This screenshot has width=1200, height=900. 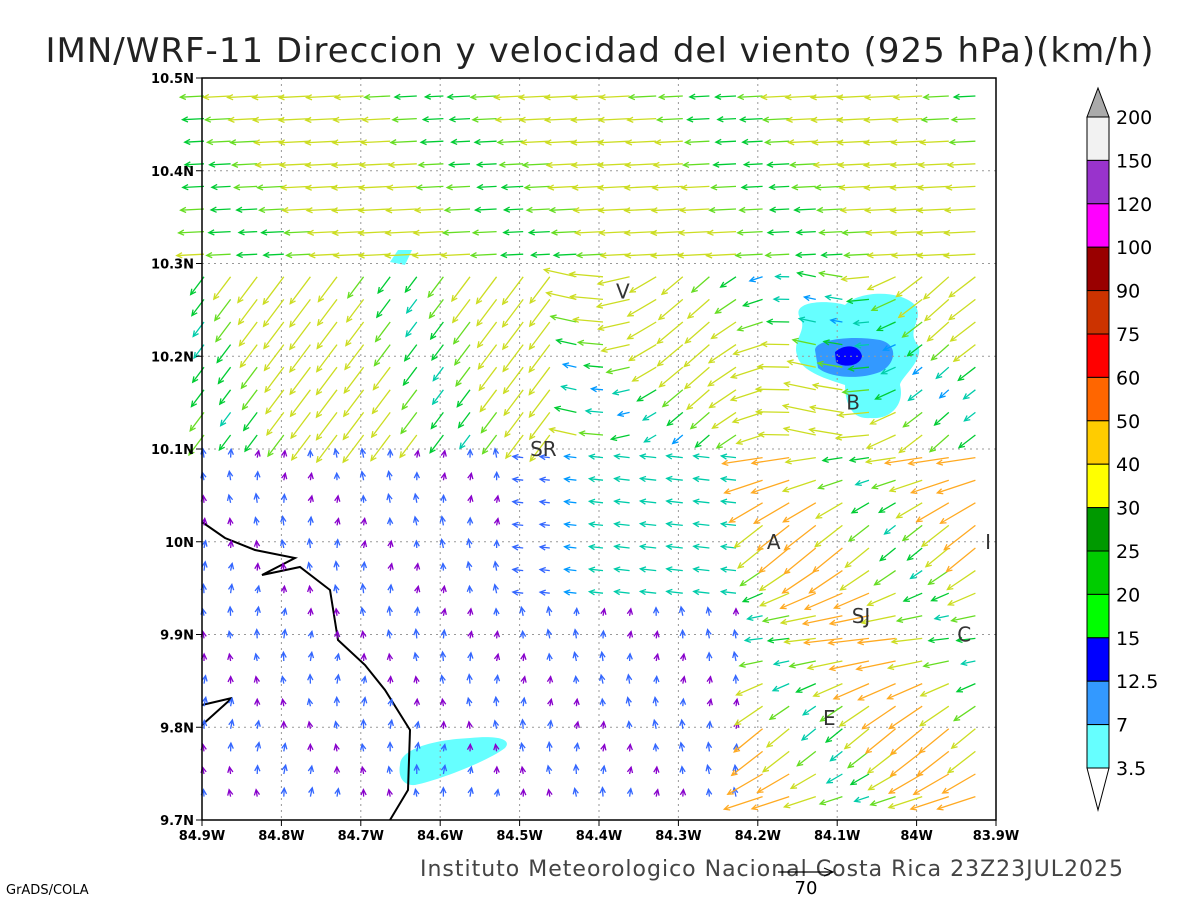 What do you see at coordinates (1128, 422) in the screenshot?
I see `colorbar-label: 50` at bounding box center [1128, 422].